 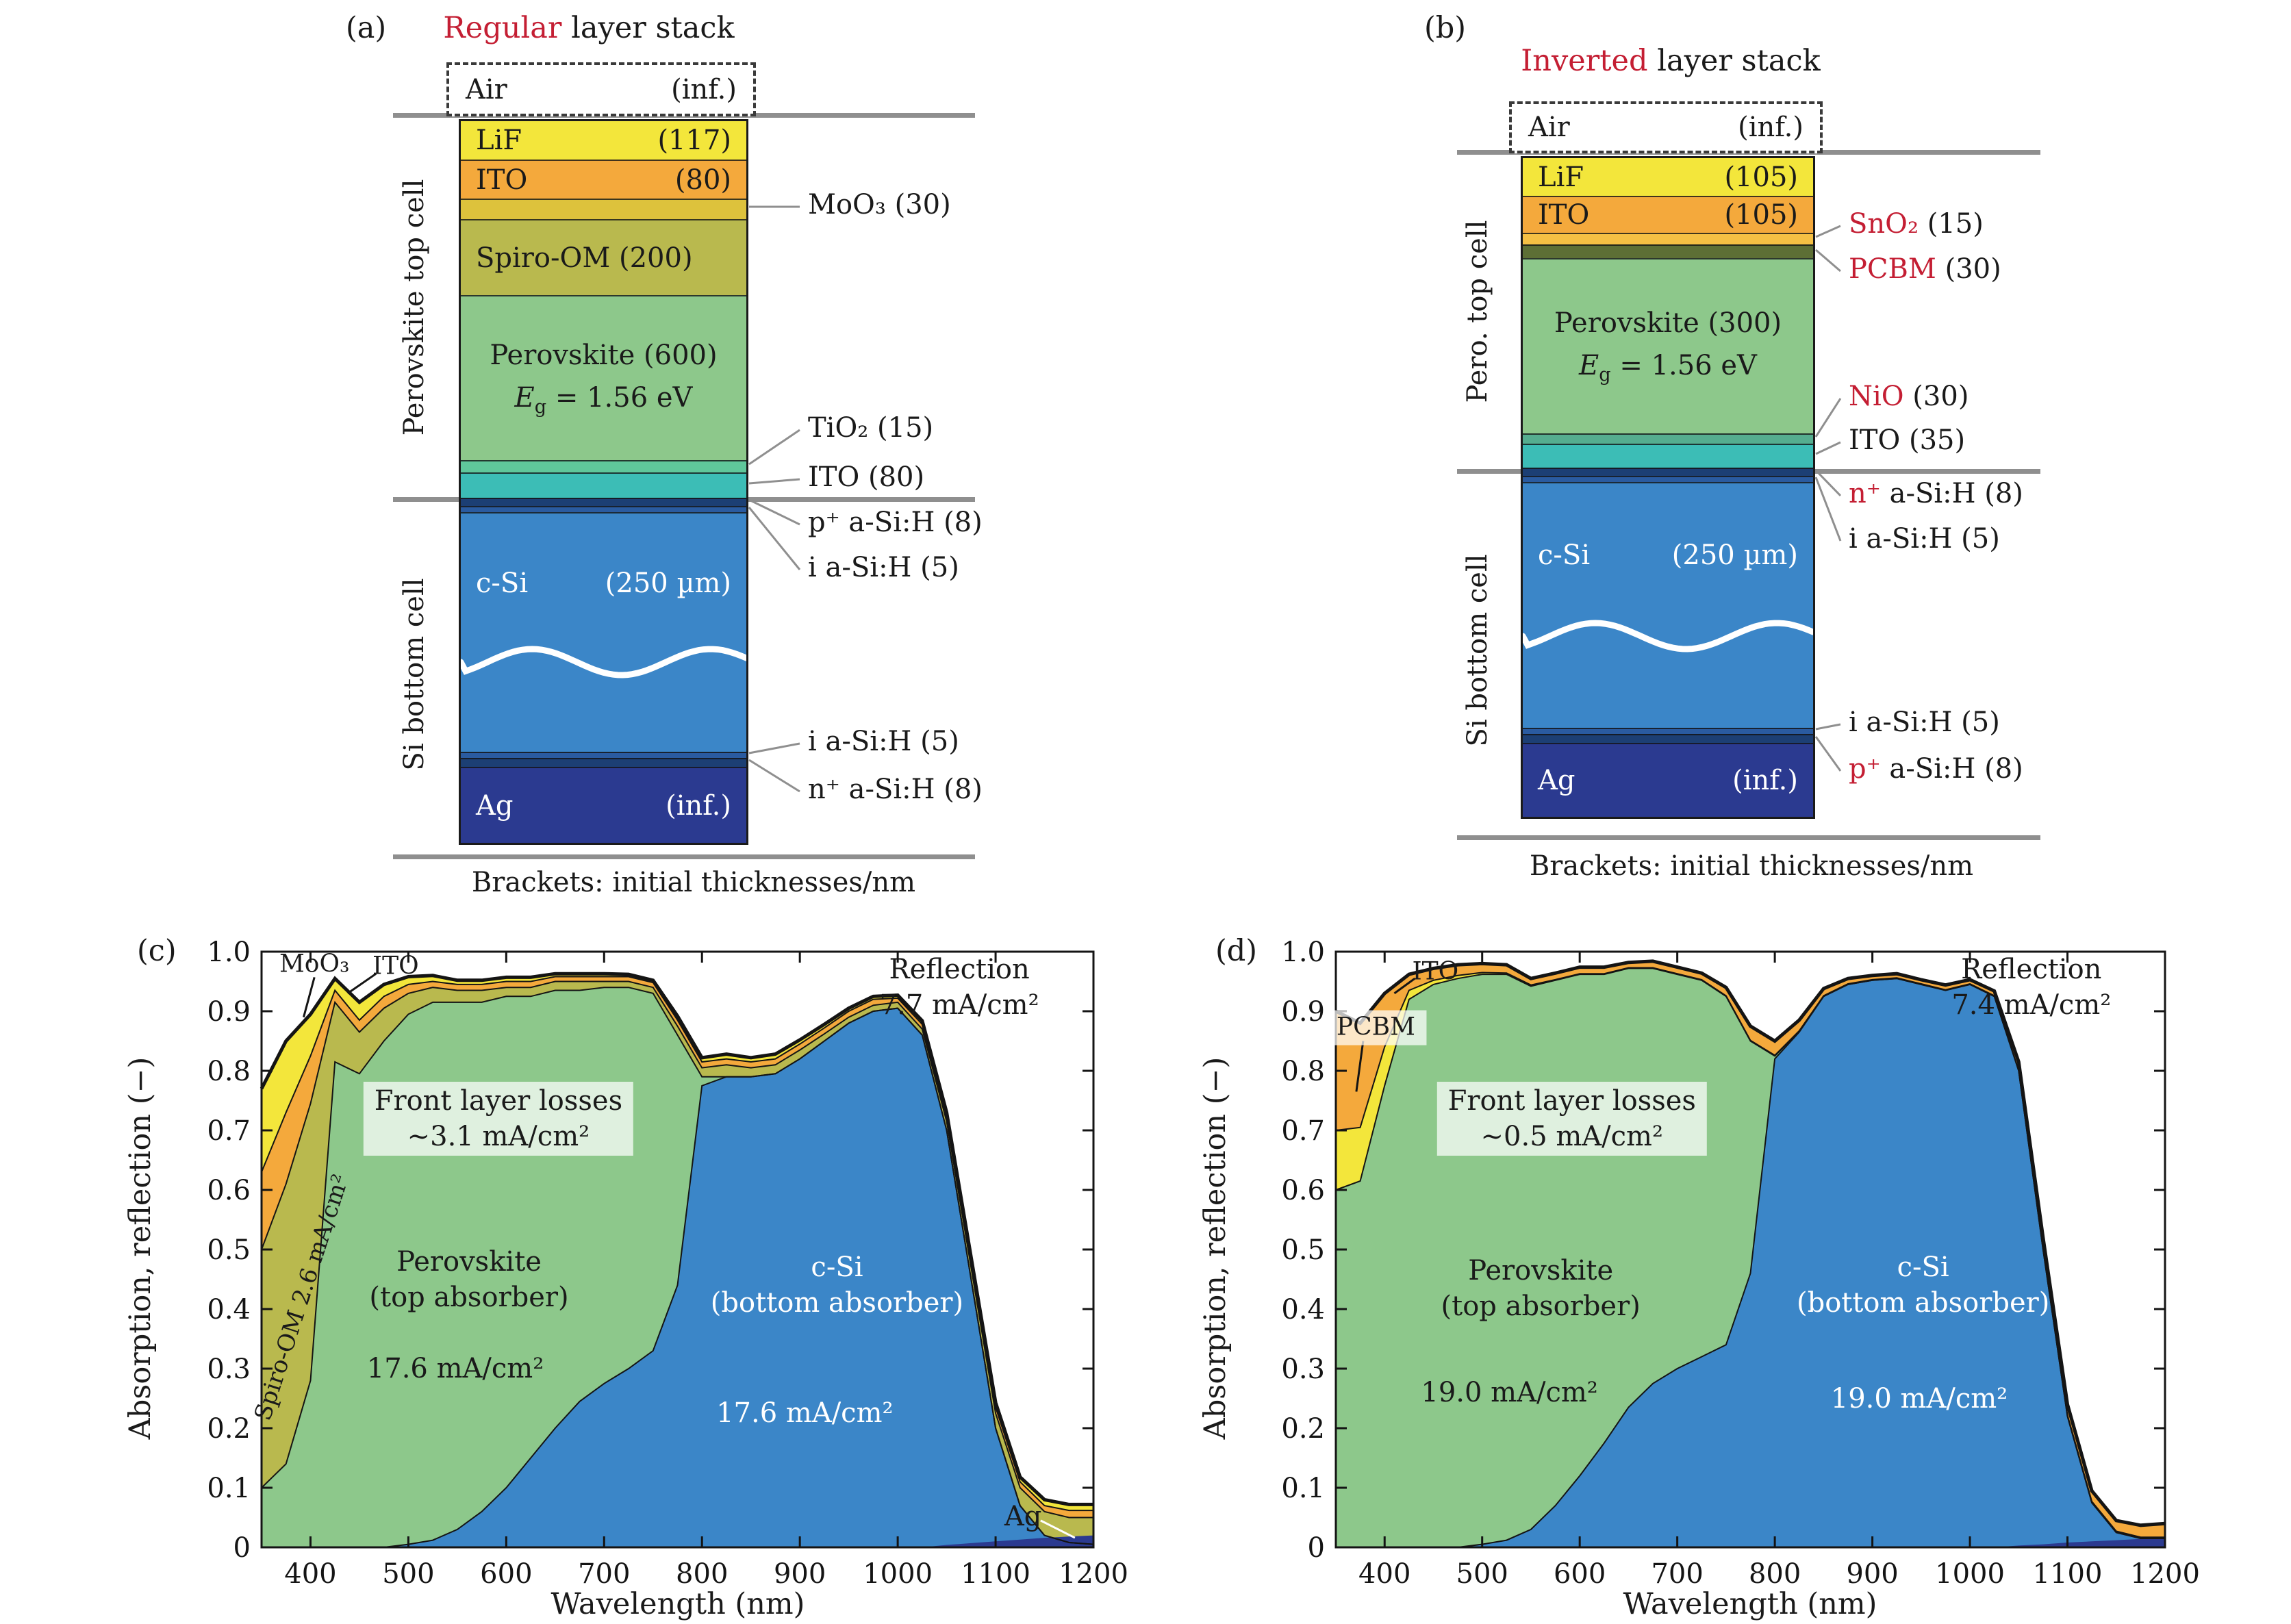 I want to click on panel-d-label: (d), so click(x=1236, y=951).